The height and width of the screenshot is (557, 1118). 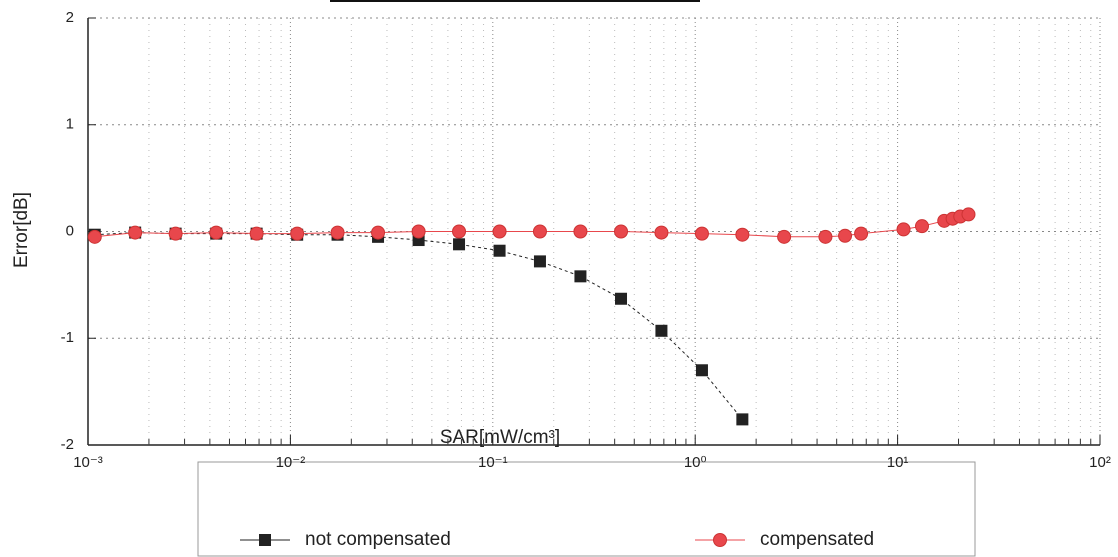 I want to click on x-tick-label: 10⁻¹, so click(x=493, y=462).